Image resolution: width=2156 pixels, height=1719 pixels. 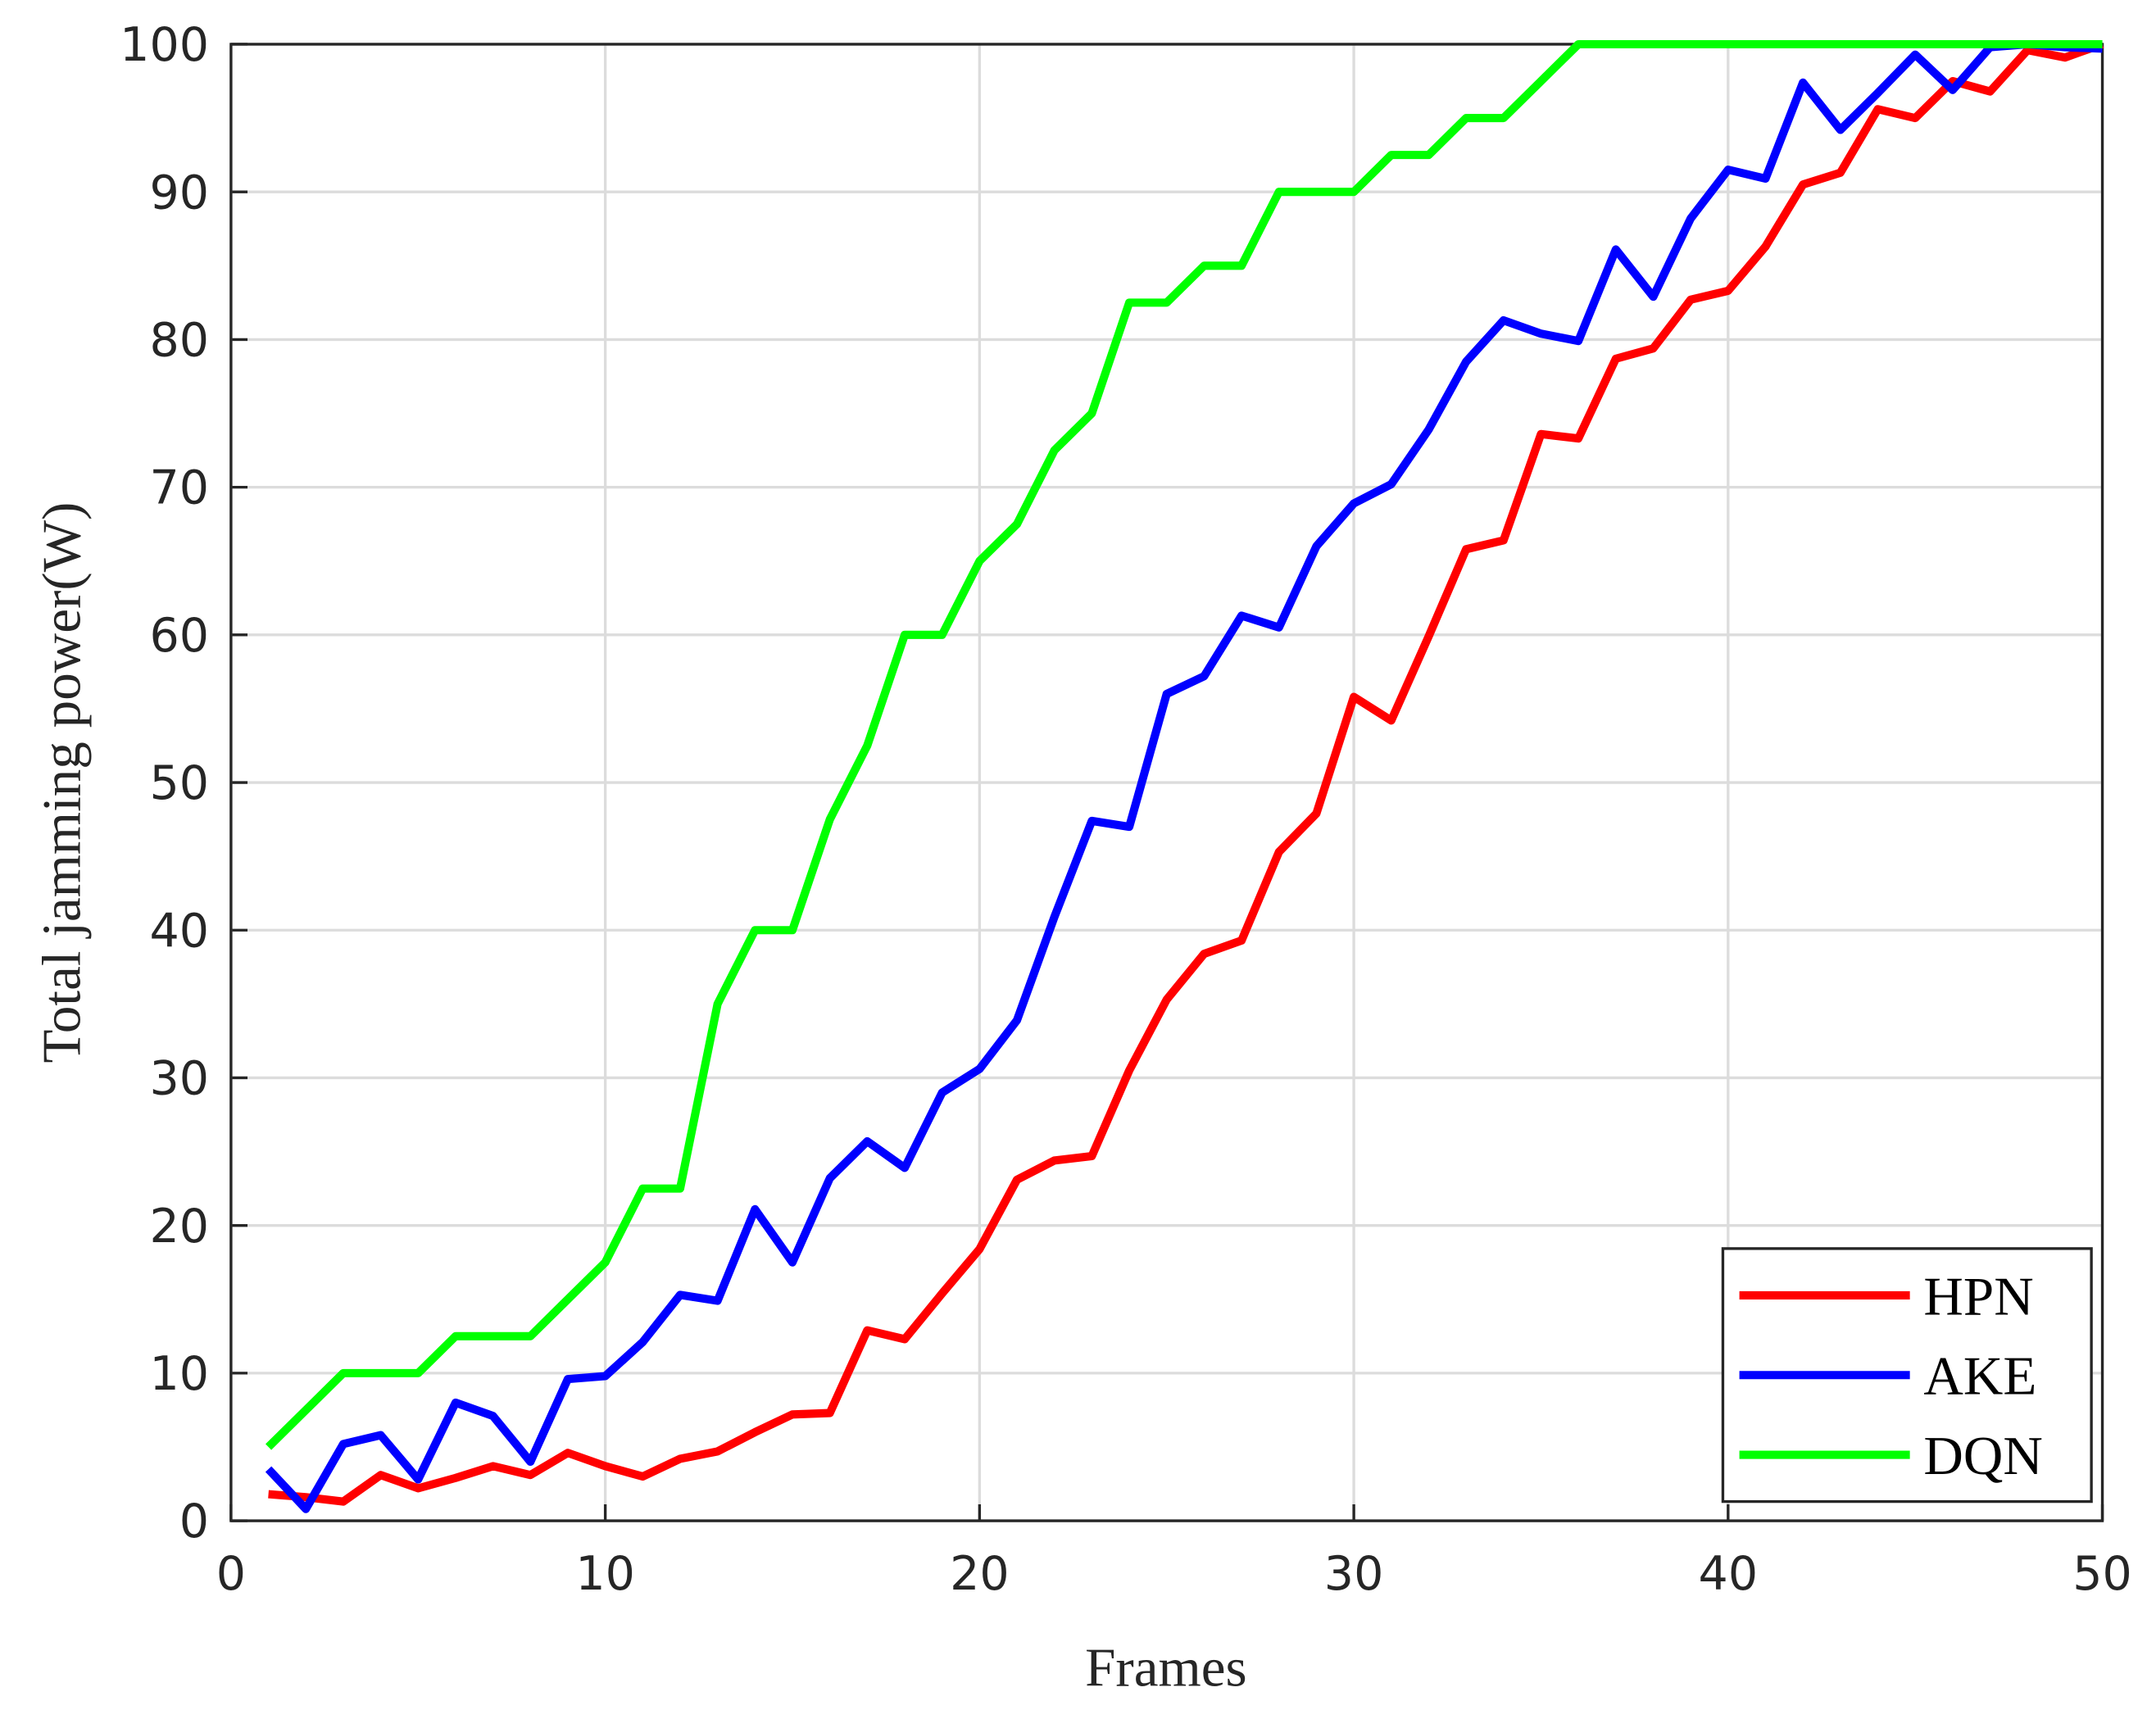 I want to click on x-tick-label: 30, so click(x=1354, y=1574).